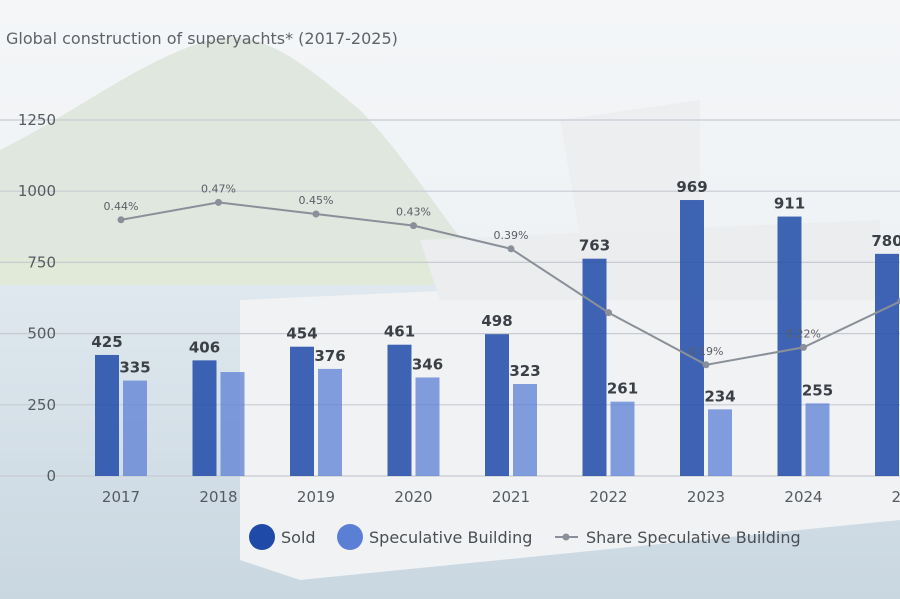 This screenshot has height=599, width=900. What do you see at coordinates (650, 260) in the screenshot?
I see `yacht-deck-shape` at bounding box center [650, 260].